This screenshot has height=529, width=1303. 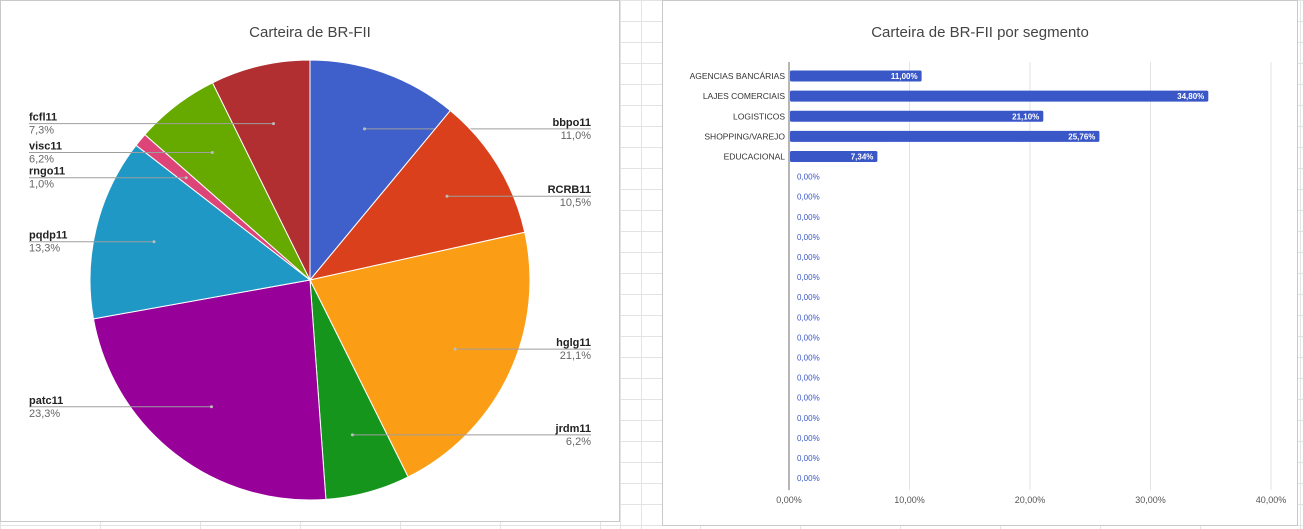 I want to click on bar-category-label: SHOPPING/VAREJO, so click(x=744, y=136).